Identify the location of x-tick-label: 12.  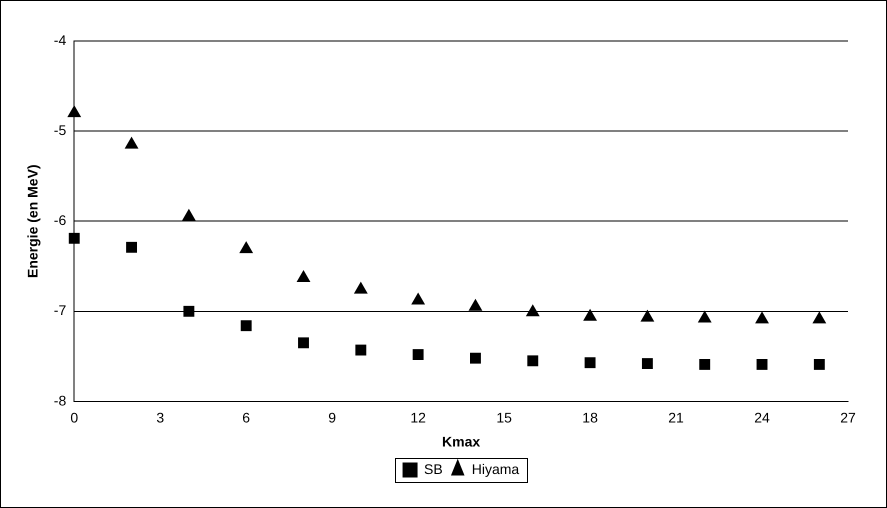
(418, 418).